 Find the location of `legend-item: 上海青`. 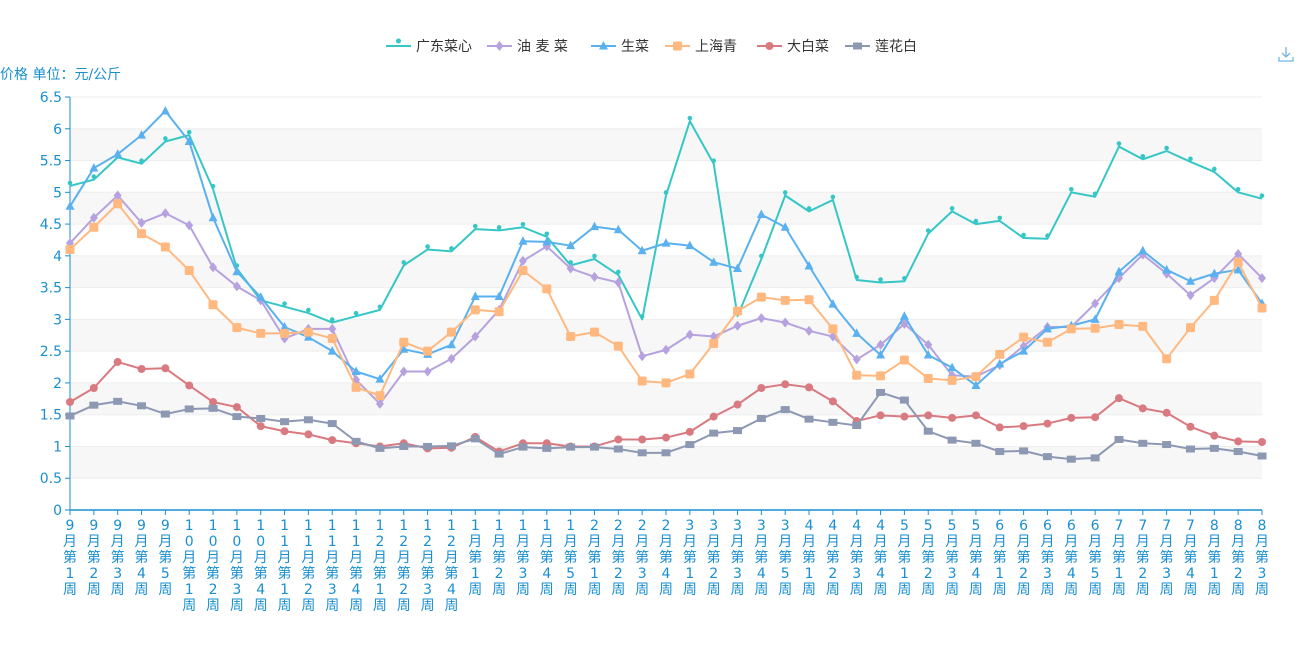

legend-item: 上海青 is located at coordinates (701, 47).